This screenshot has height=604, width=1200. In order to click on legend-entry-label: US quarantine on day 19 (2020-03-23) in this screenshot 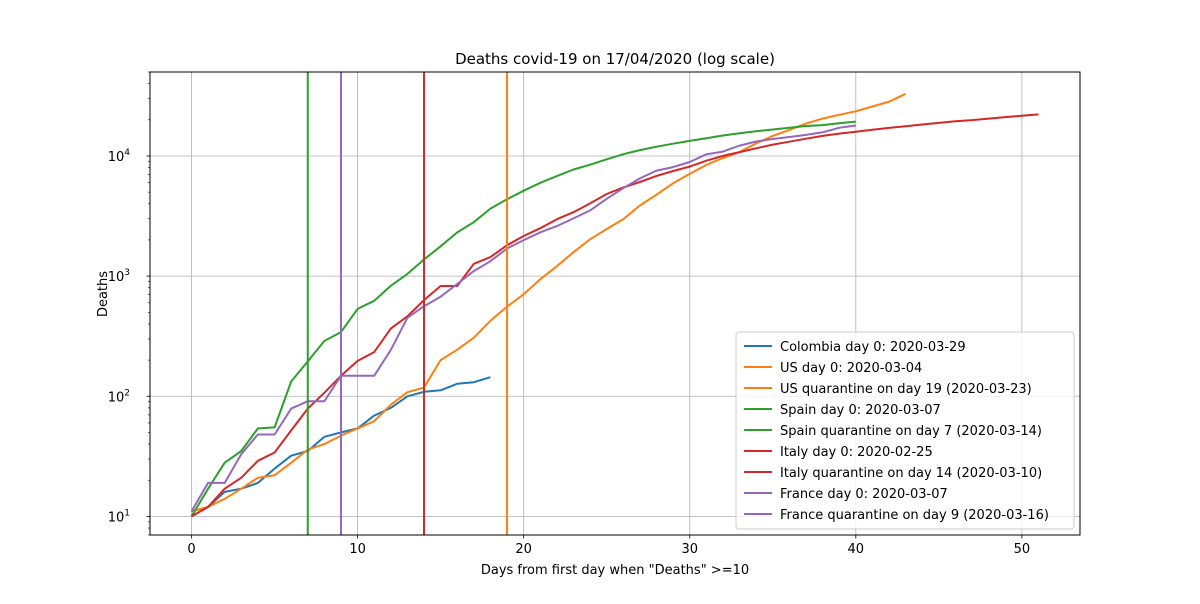, I will do `click(906, 389)`.